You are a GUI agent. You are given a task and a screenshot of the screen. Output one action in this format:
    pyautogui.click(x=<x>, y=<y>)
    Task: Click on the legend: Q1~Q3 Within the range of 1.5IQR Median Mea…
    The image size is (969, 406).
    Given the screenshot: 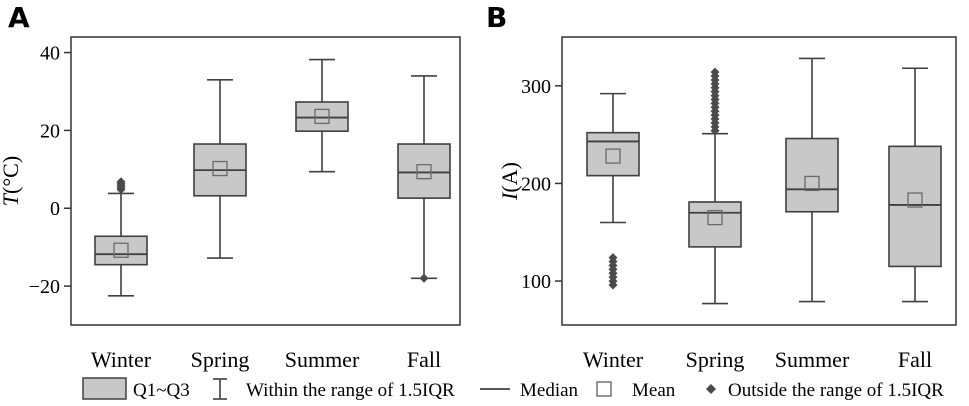 What is the action you would take?
    pyautogui.click(x=513, y=389)
    